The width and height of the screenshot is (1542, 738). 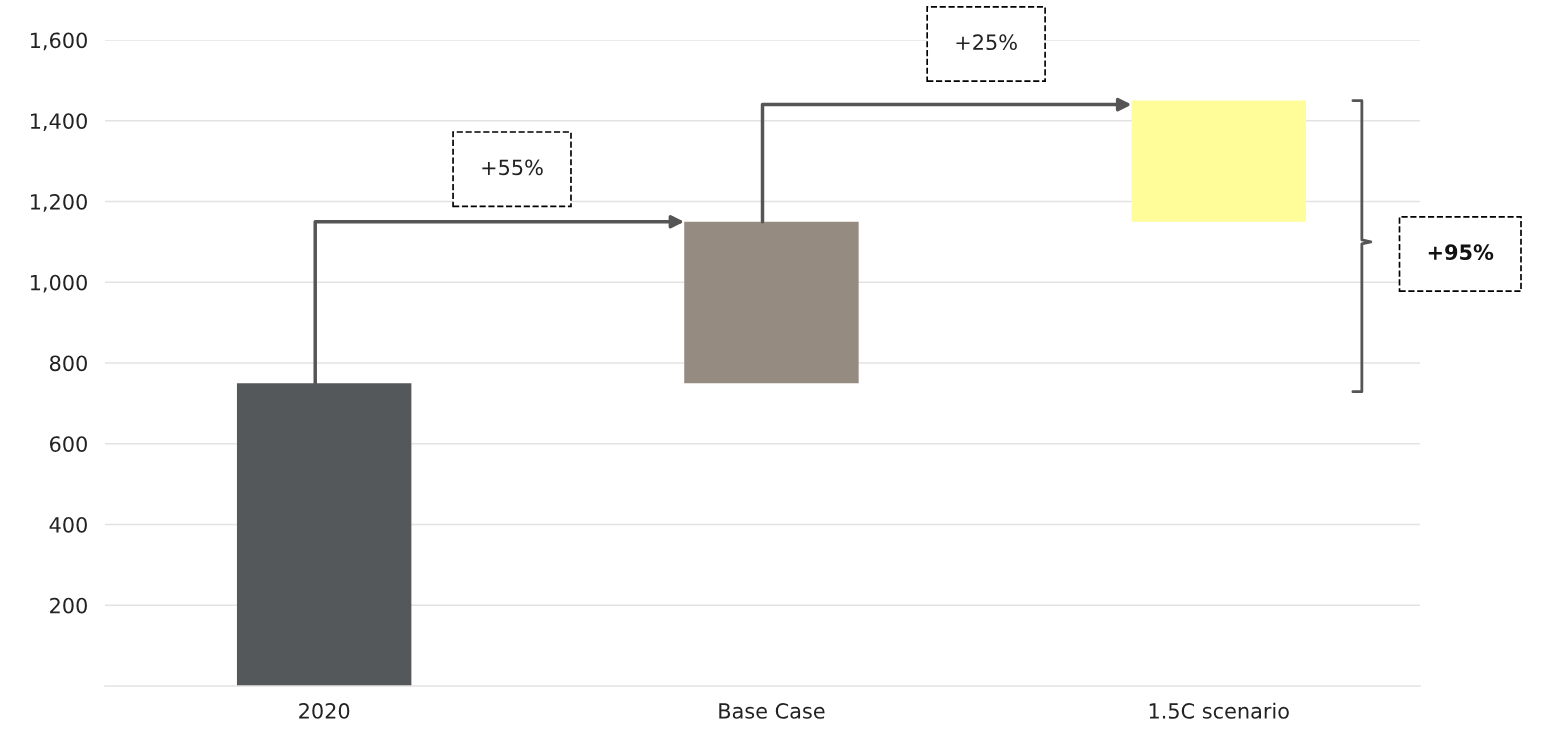 I want to click on y-tick-label: 200, so click(x=68, y=605).